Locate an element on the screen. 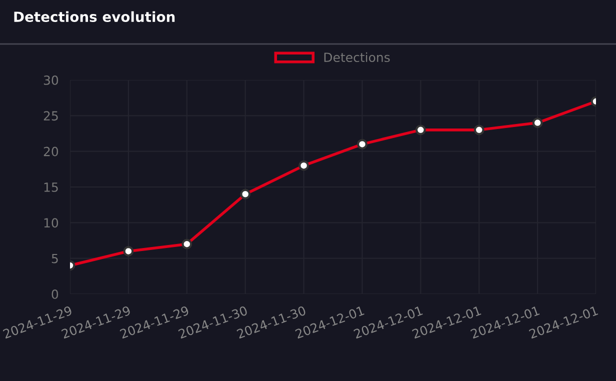 Image resolution: width=616 pixels, height=381 pixels. legend-label: Detections is located at coordinates (357, 57).